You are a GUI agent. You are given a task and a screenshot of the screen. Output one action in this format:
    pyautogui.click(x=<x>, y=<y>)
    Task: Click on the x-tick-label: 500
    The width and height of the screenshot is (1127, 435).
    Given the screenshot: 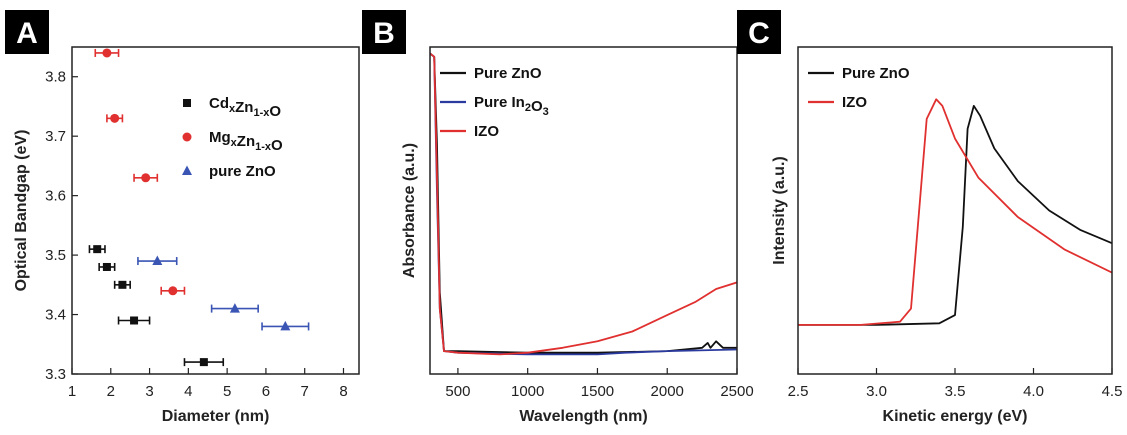 What is the action you would take?
    pyautogui.click(x=457, y=391)
    